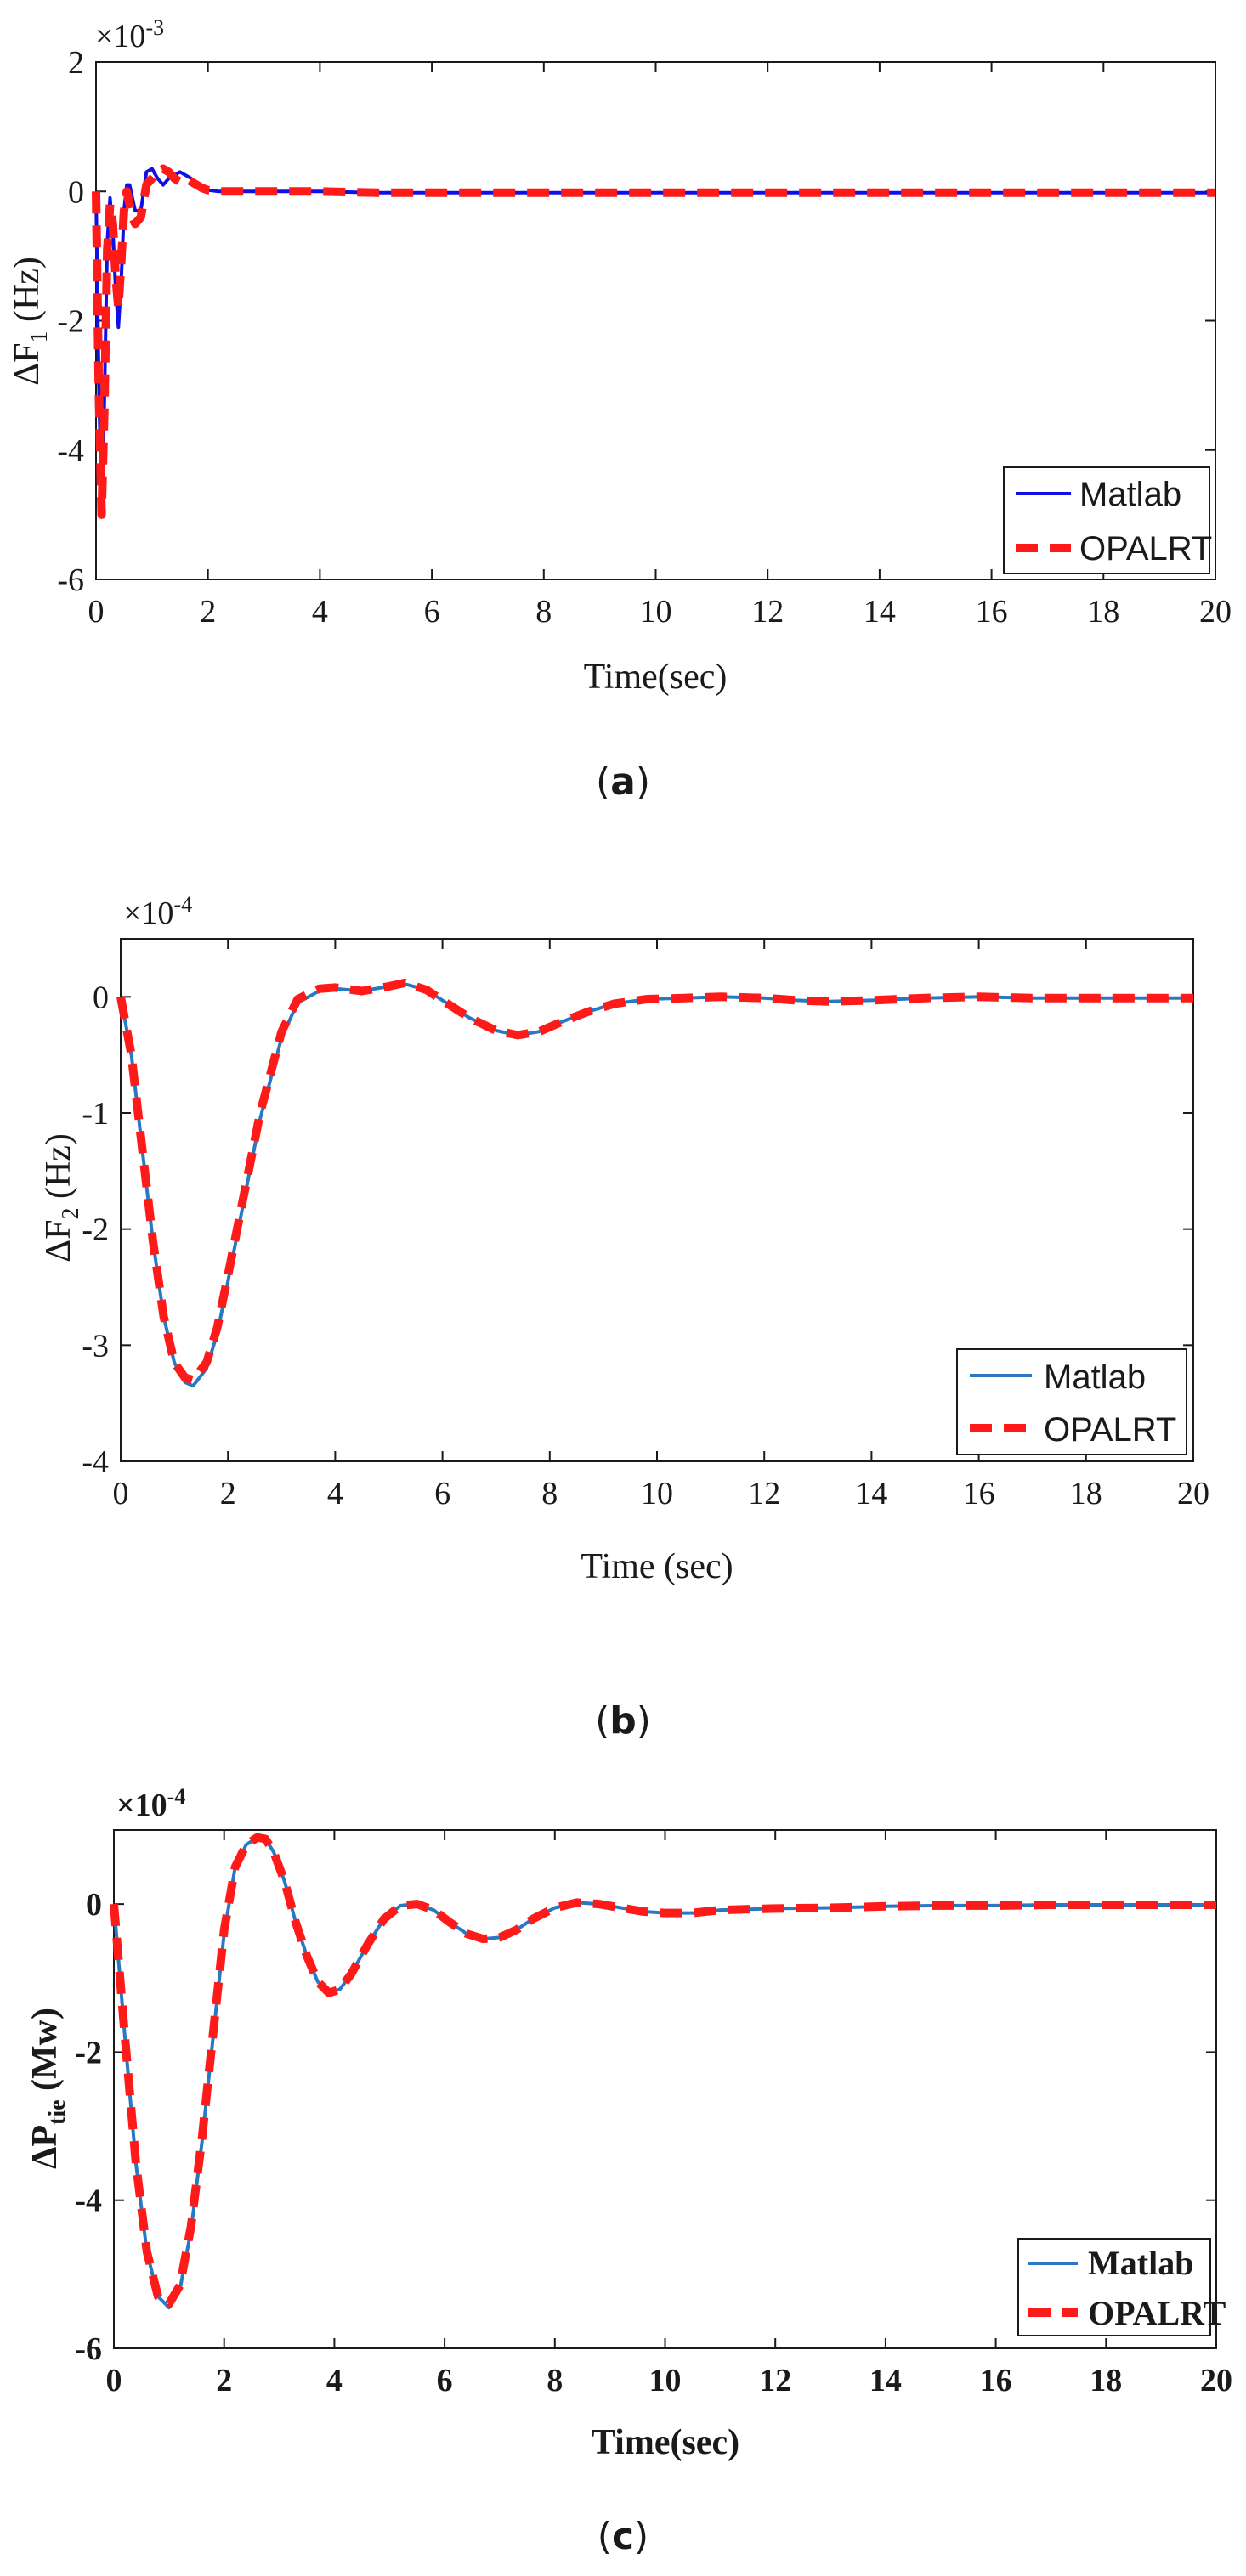  Describe the element at coordinates (95, 1346) in the screenshot. I see `y-tick-label: -3` at that location.